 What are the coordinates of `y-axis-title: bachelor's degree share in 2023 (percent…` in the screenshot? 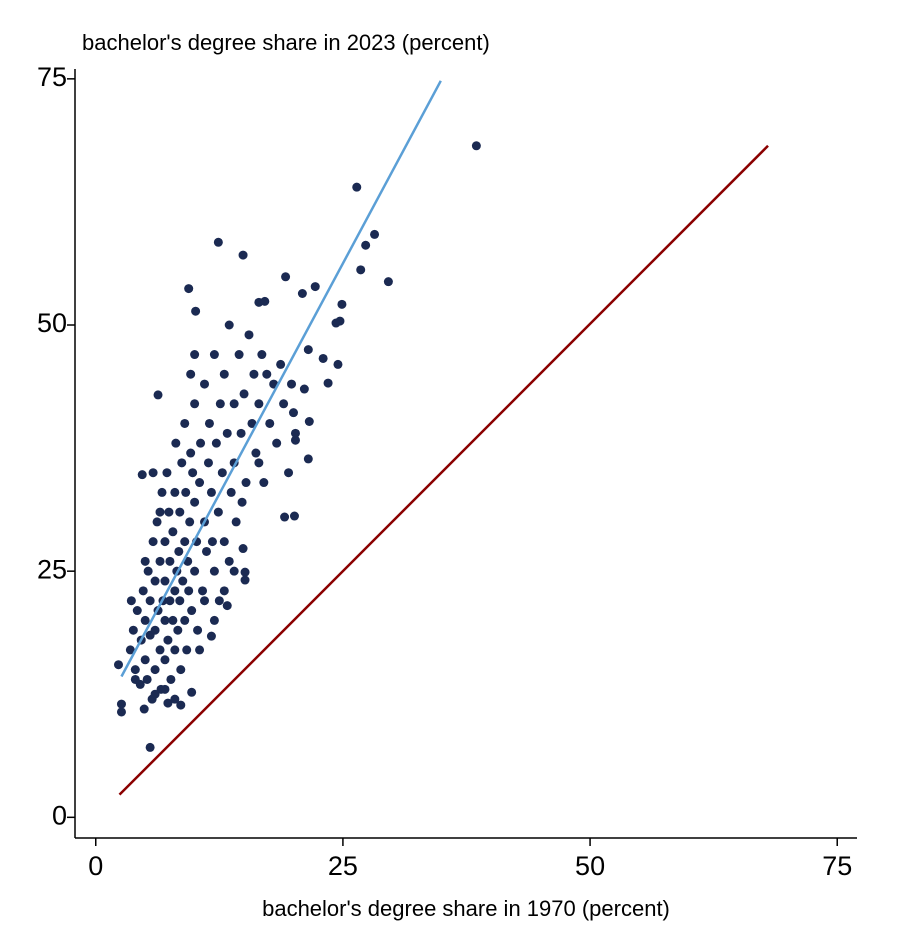 It's located at (286, 42).